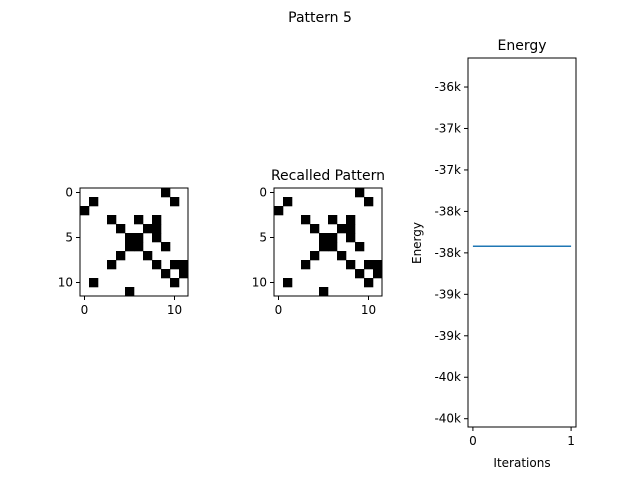 The width and height of the screenshot is (640, 480). What do you see at coordinates (447, 87) in the screenshot?
I see `y-tick-label: -36k` at bounding box center [447, 87].